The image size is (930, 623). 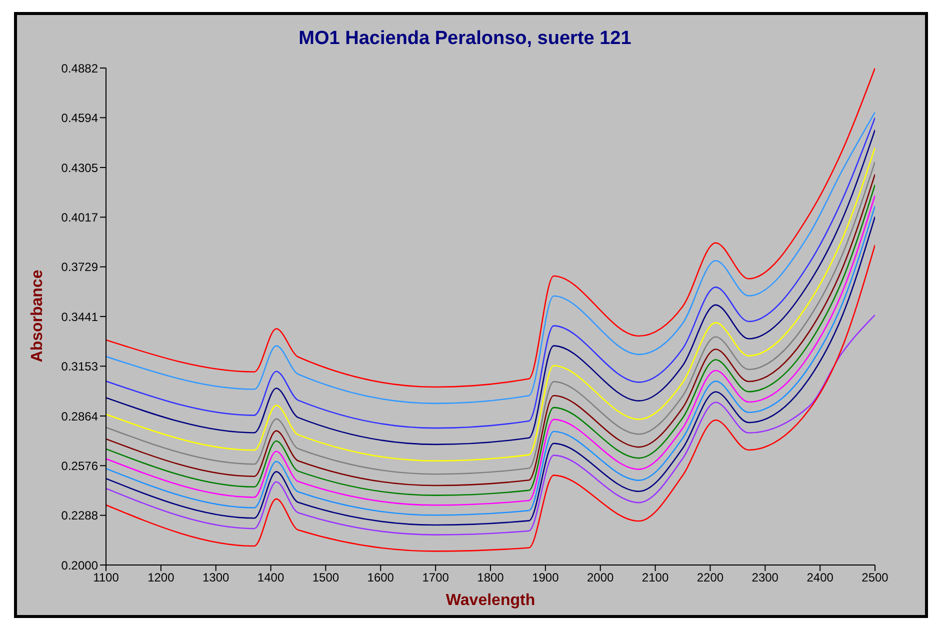 I want to click on x-tick-label: 1100, so click(x=106, y=577).